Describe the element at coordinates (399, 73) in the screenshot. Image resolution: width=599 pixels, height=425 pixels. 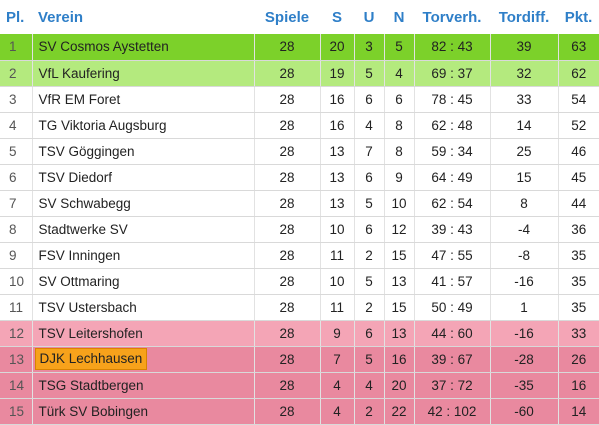
I see `cell-lost: 4` at that location.